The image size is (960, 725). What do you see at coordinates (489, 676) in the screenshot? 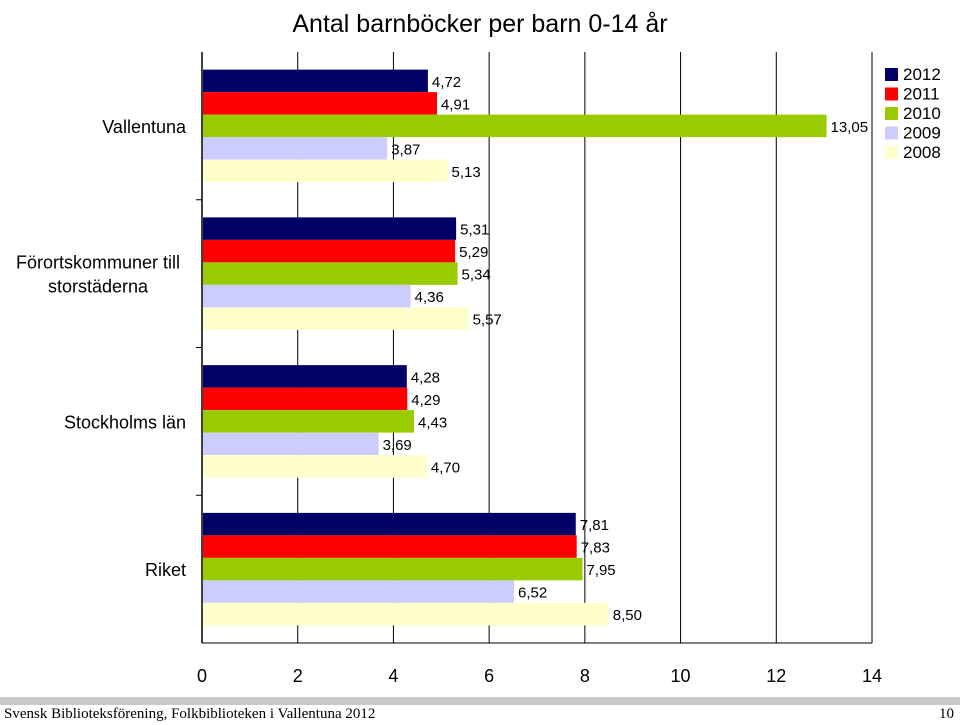
I see `x-tick-label: 6` at bounding box center [489, 676].